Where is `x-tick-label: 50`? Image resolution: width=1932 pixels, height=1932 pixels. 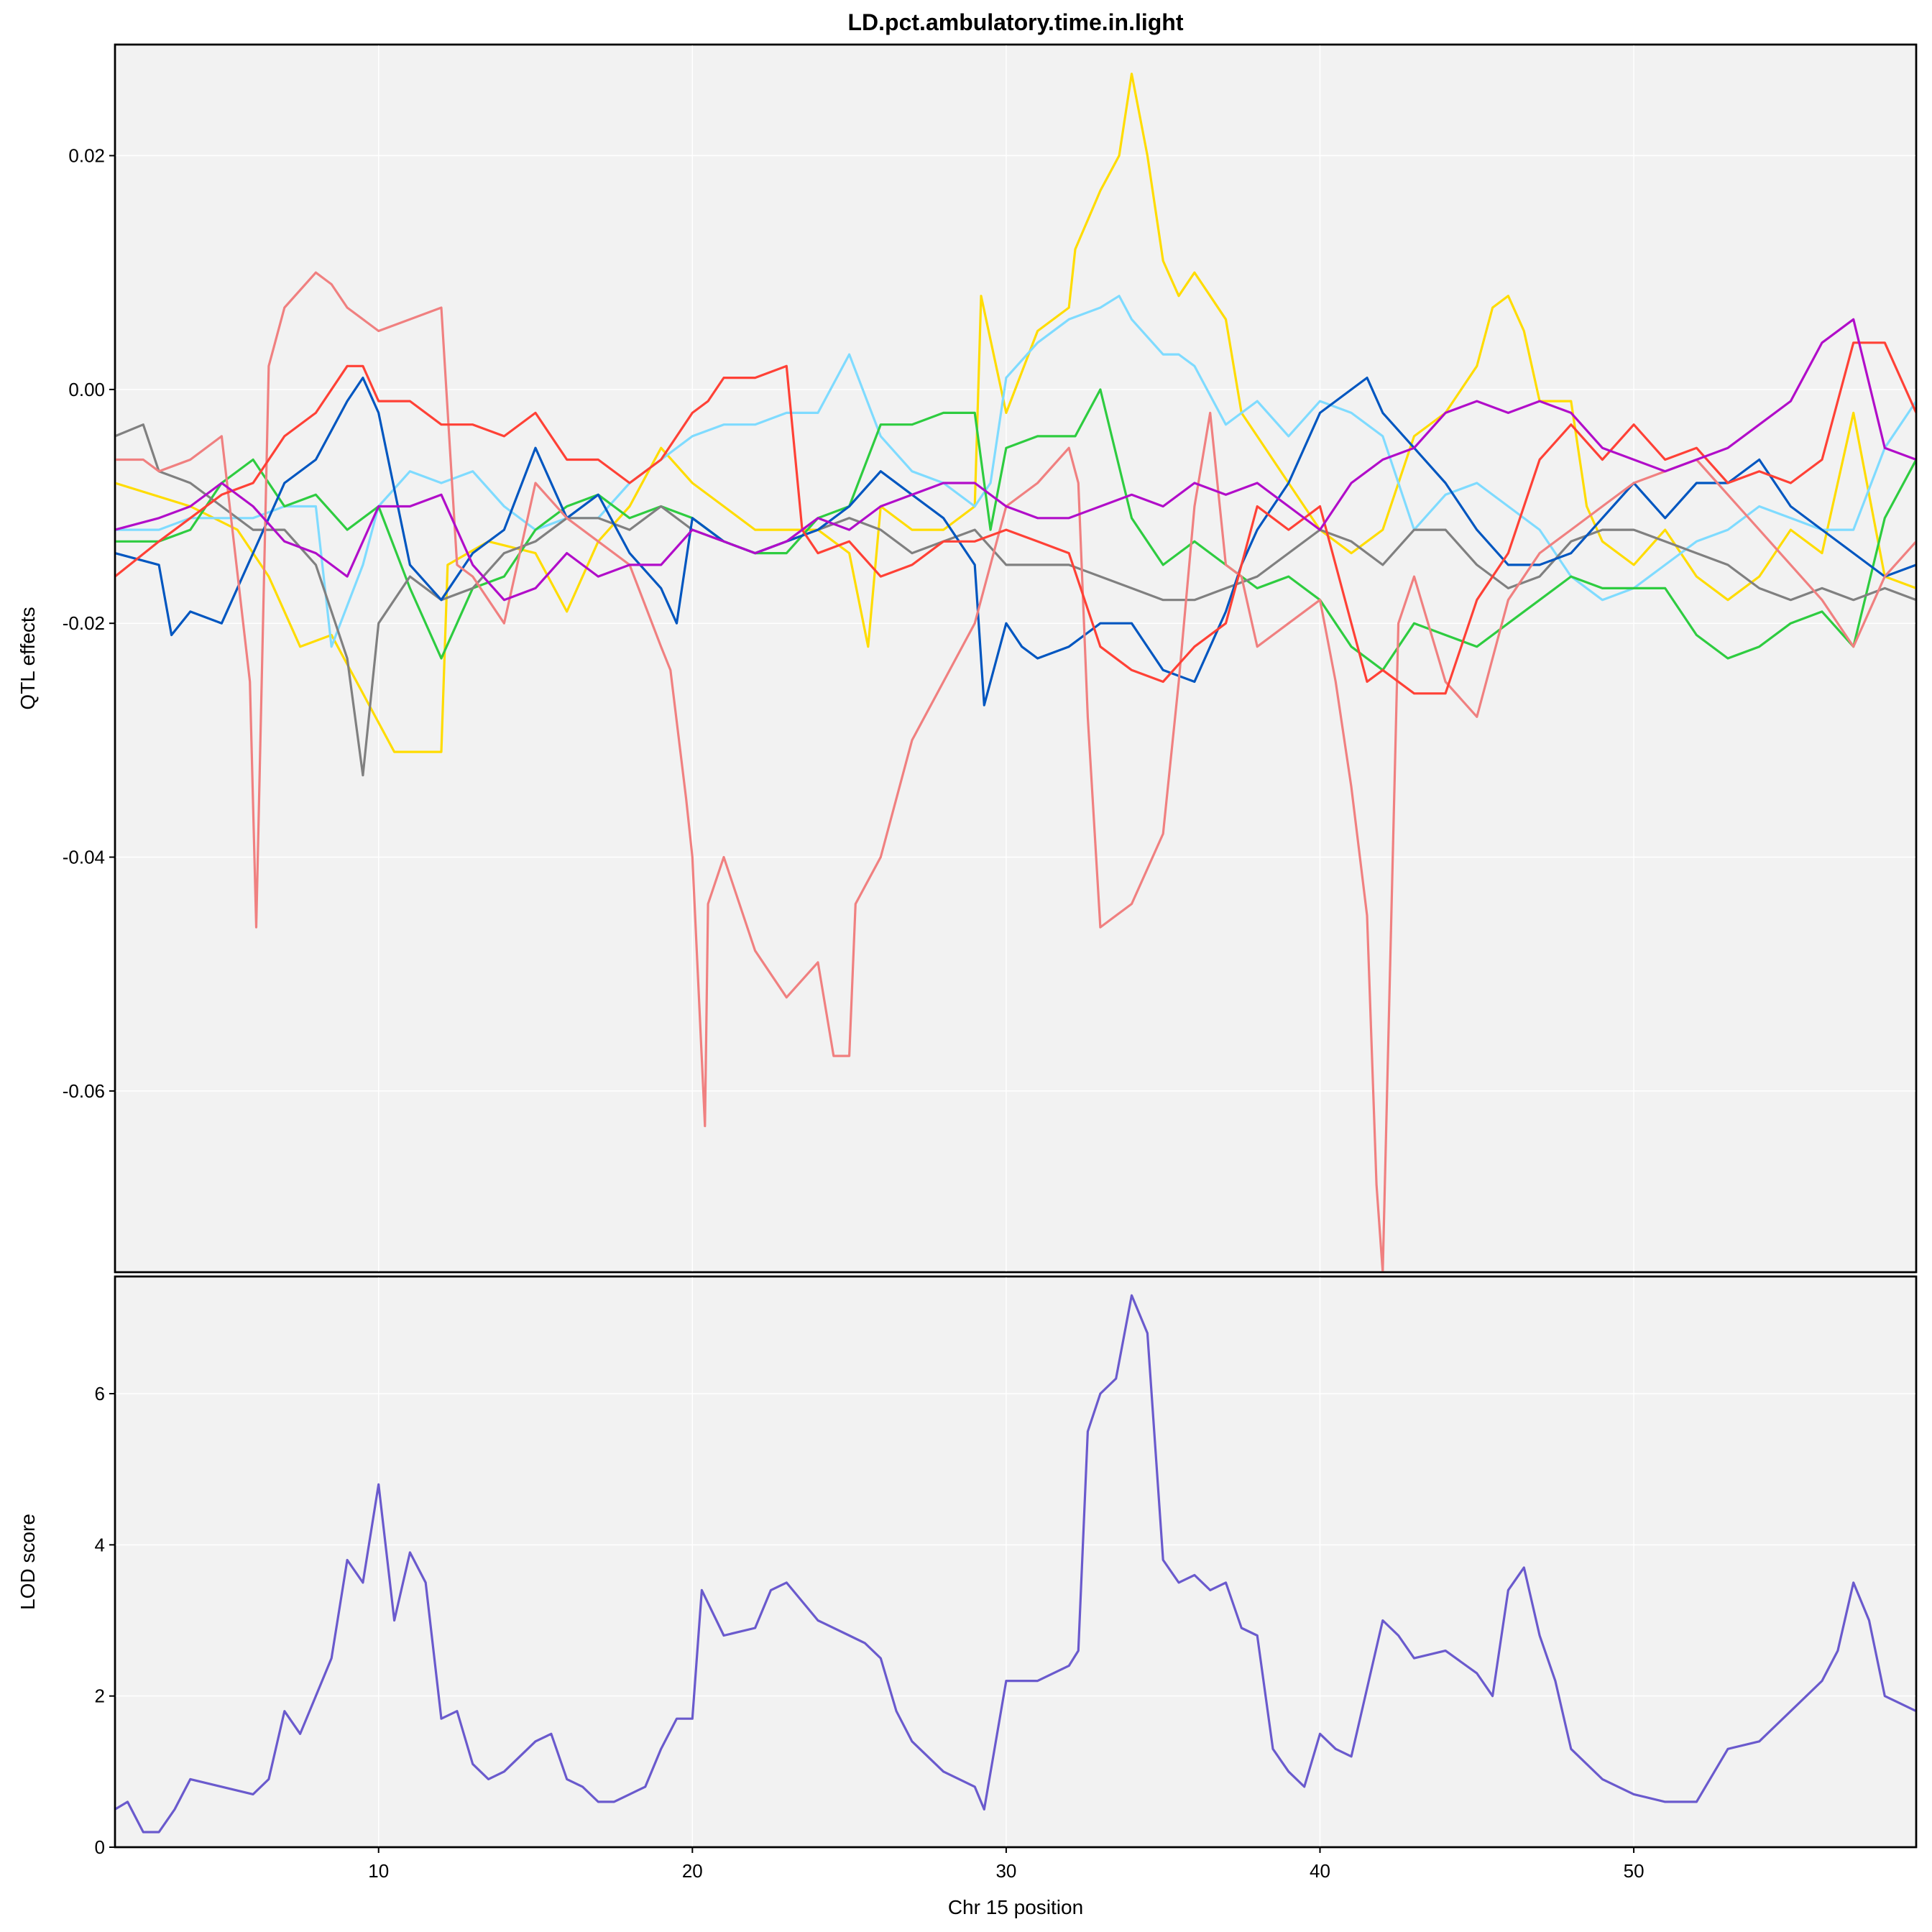
x-tick-label: 50 is located at coordinates (1634, 1871).